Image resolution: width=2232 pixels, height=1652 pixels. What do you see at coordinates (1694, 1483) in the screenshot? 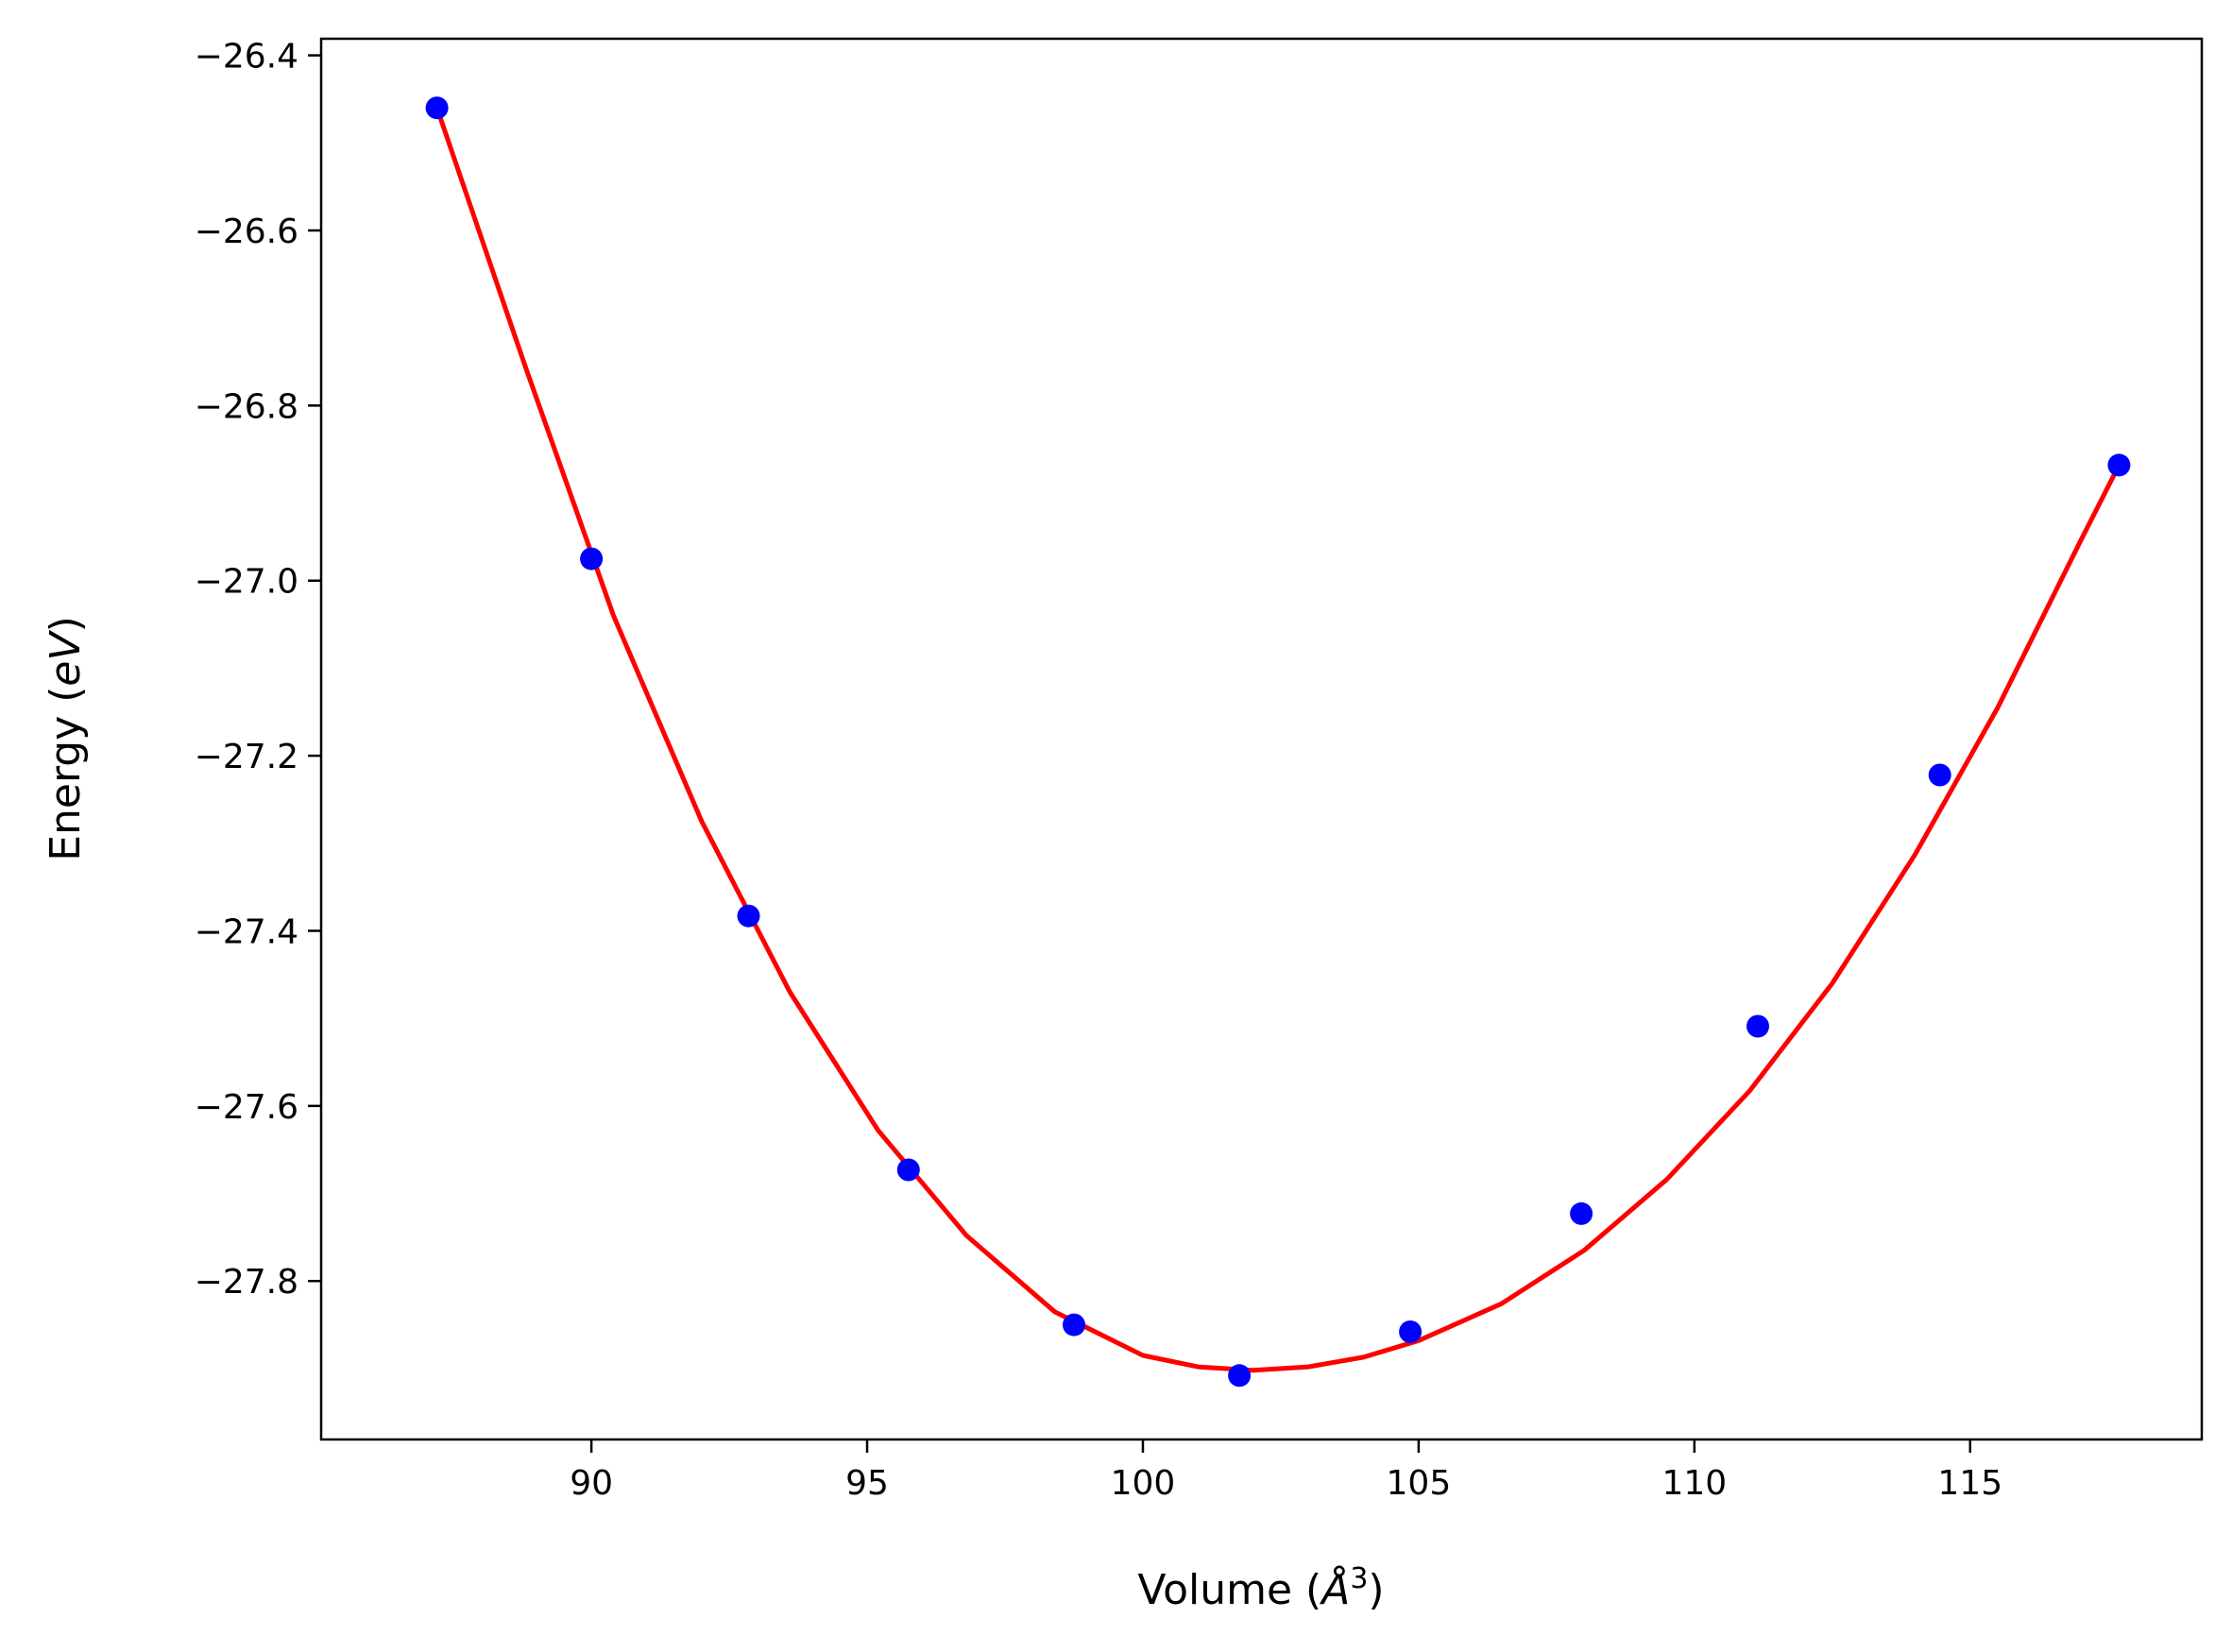
I see `x-tick-label: 110` at bounding box center [1694, 1483].